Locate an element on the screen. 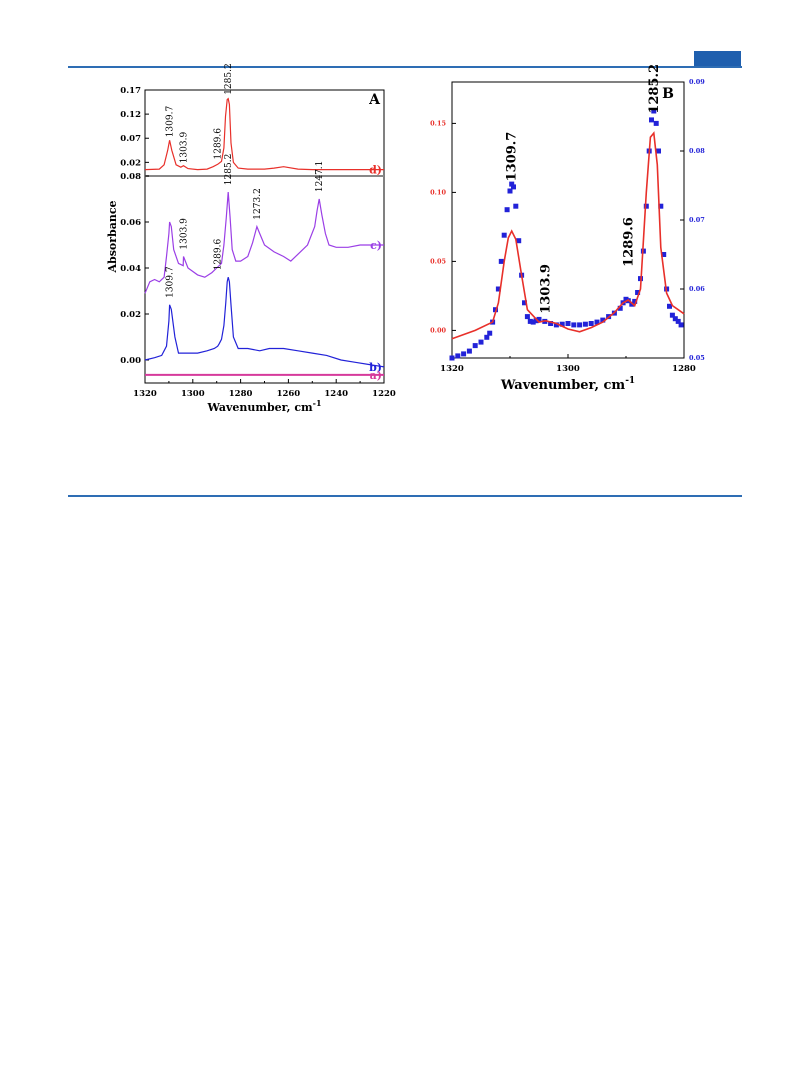 The width and height of the screenshot is (809, 1067). y-tick-label: 0.08 is located at coordinates (130, 177).